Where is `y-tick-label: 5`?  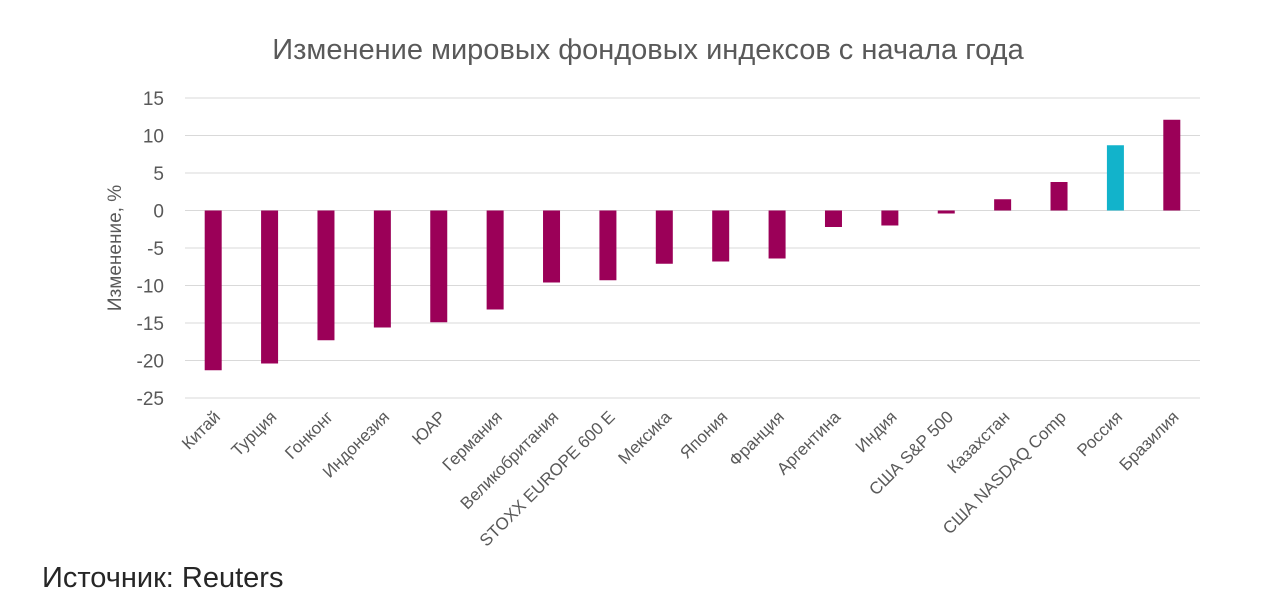 y-tick-label: 5 is located at coordinates (158, 174).